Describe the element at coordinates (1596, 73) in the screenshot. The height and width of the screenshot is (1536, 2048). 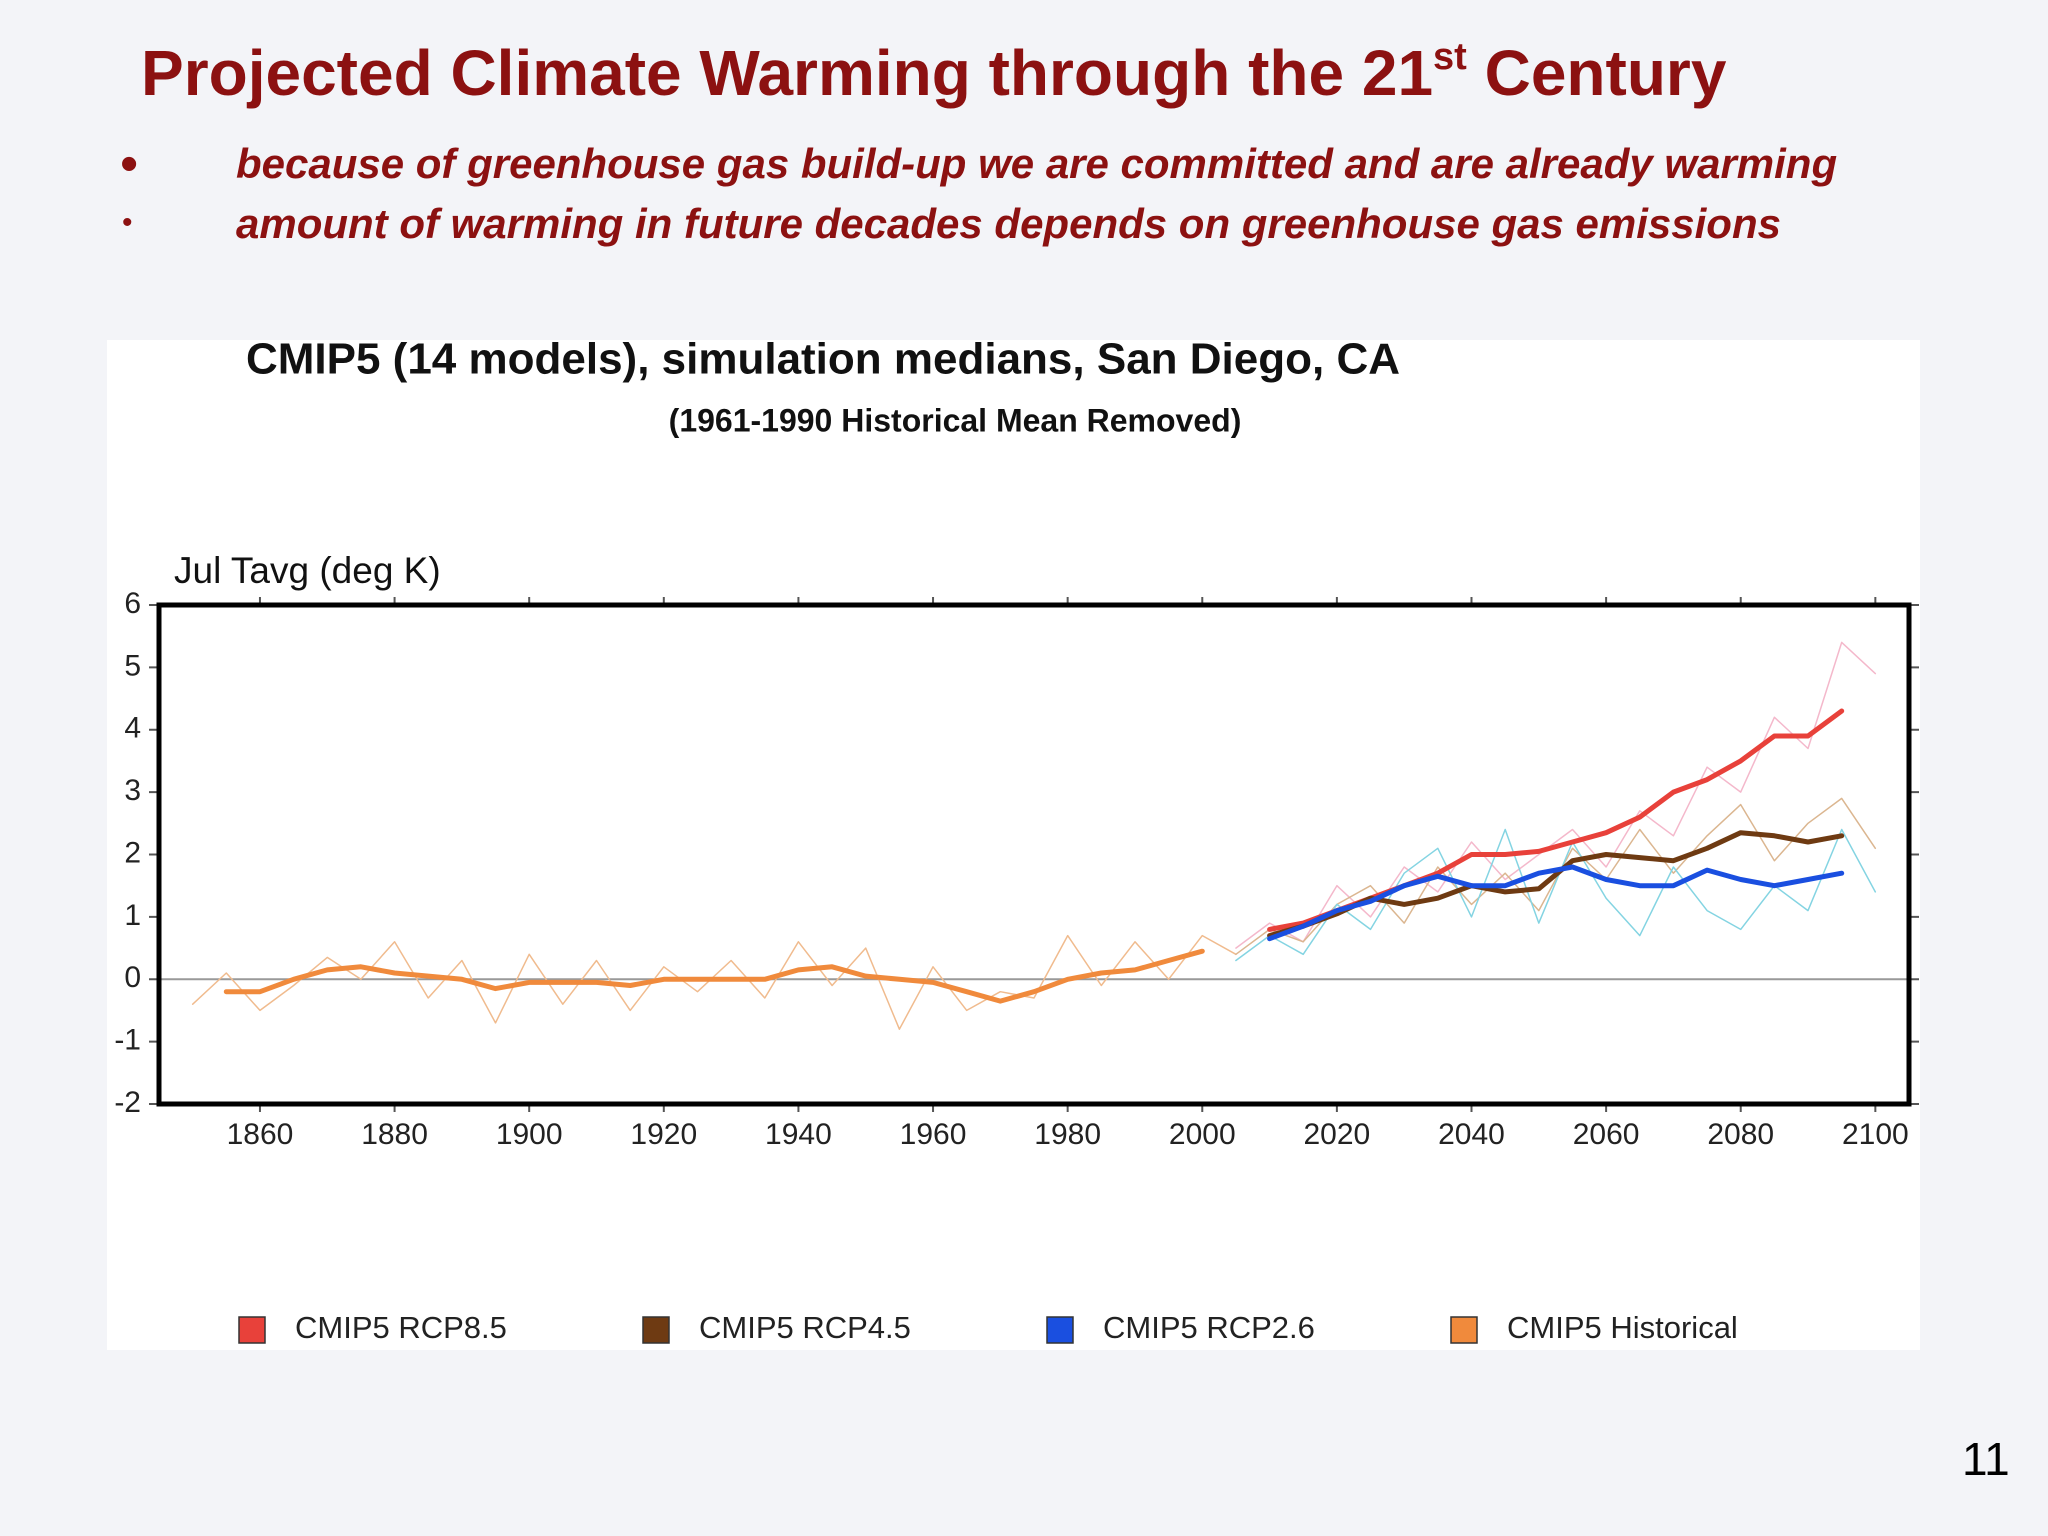
I see `title-end: Century` at that location.